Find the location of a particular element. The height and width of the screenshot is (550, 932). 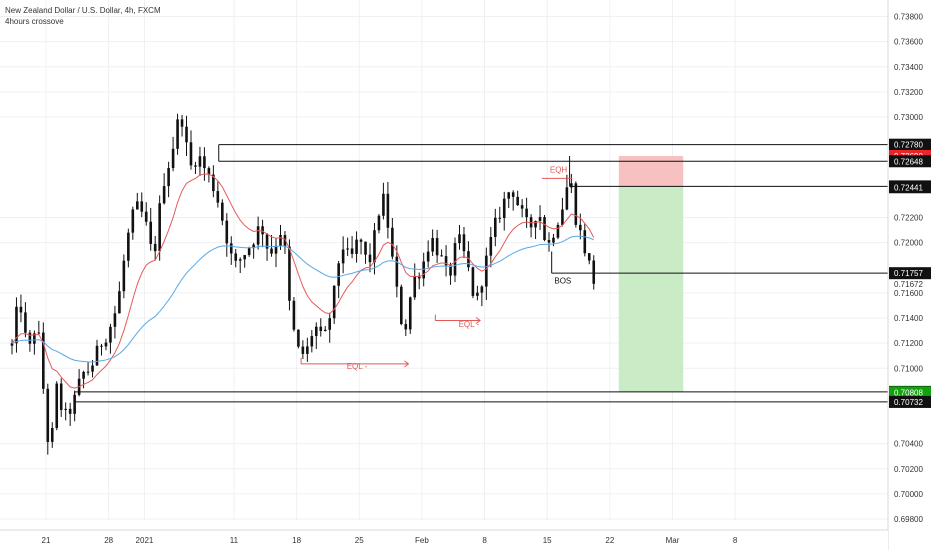

annotation-label: EQL - is located at coordinates (357, 366).